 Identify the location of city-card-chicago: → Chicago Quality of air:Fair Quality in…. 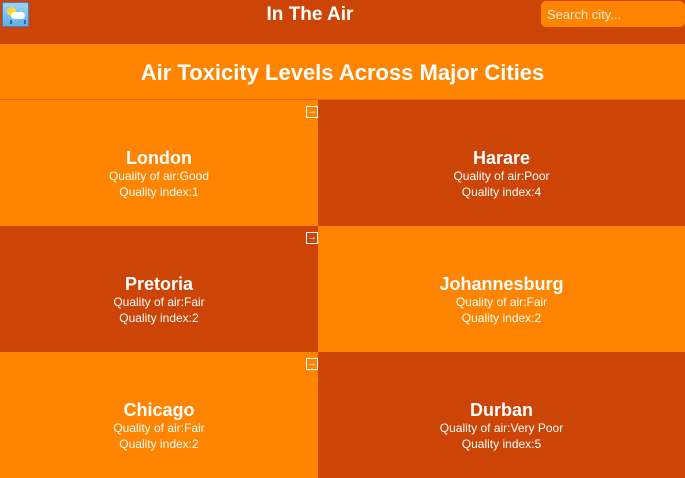
(159, 415).